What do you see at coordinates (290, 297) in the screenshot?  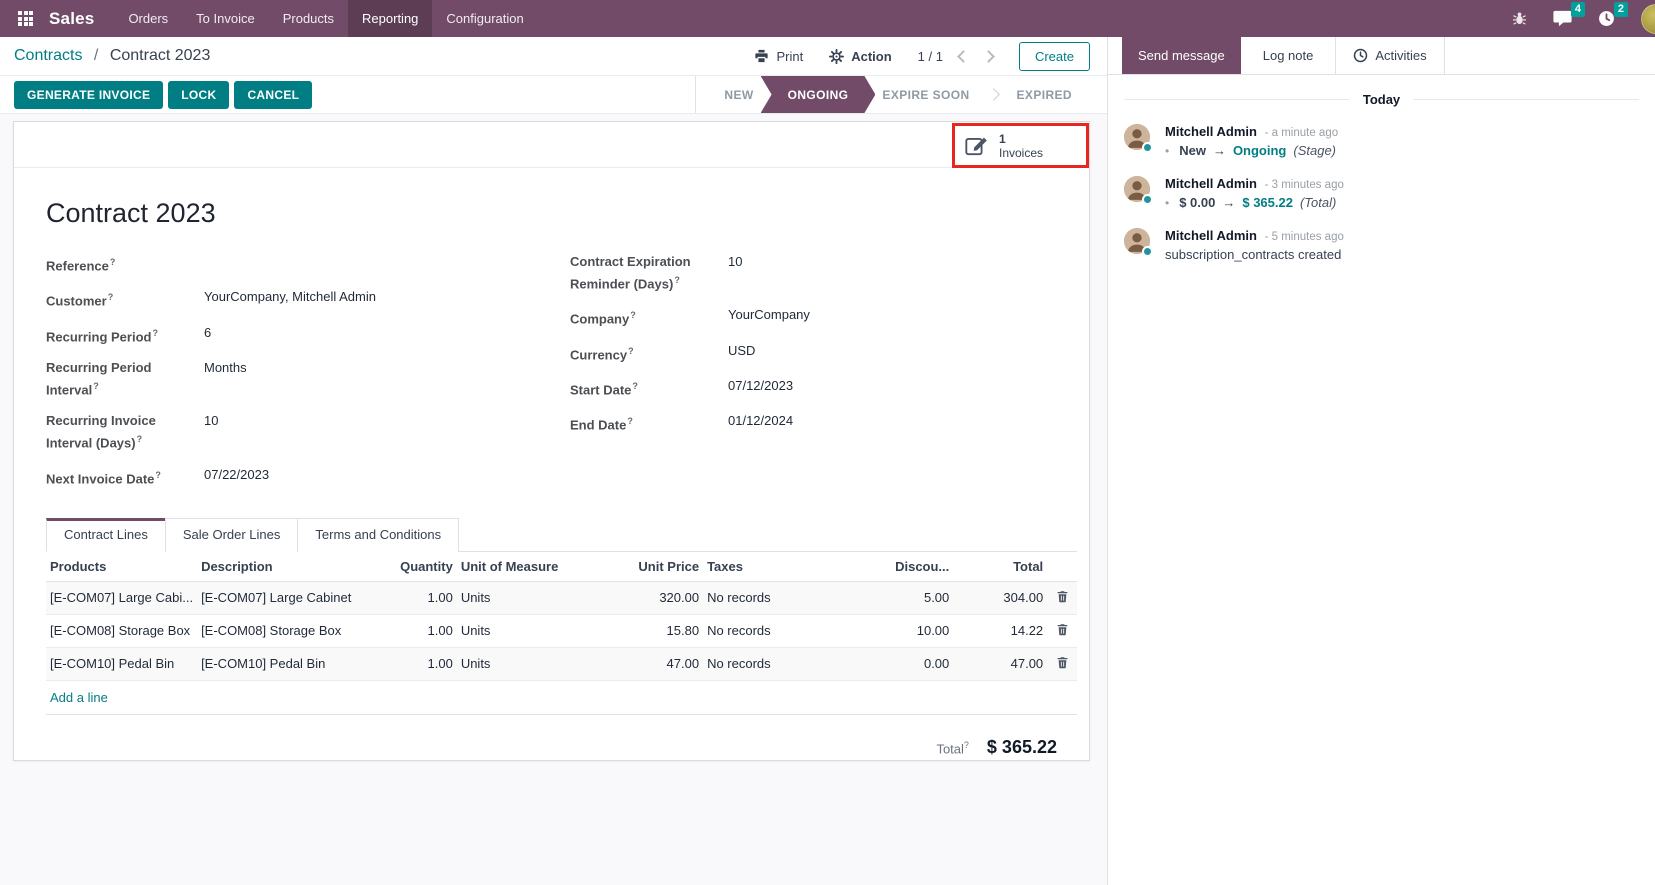 I see `field-value: YourCompany, Mitchell Admin` at bounding box center [290, 297].